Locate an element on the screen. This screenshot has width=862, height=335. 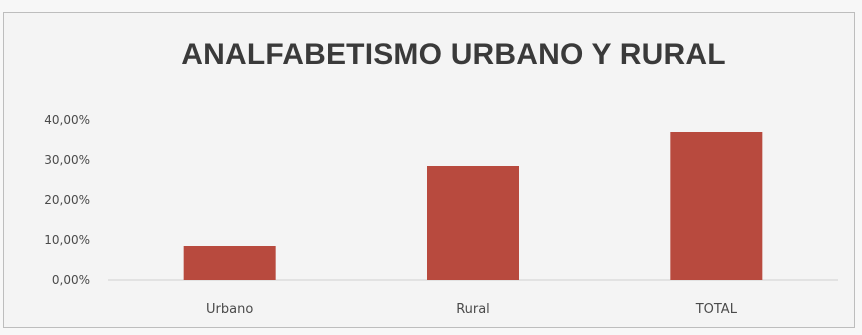
bar-total is located at coordinates (716, 206).